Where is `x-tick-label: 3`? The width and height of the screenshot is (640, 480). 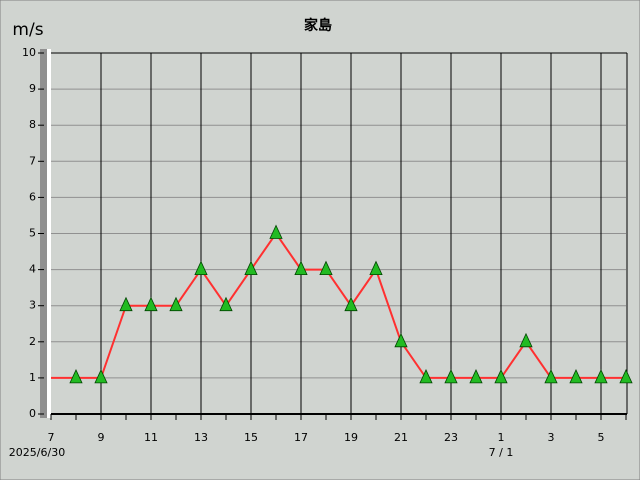
x-tick-label: 3 is located at coordinates (551, 437).